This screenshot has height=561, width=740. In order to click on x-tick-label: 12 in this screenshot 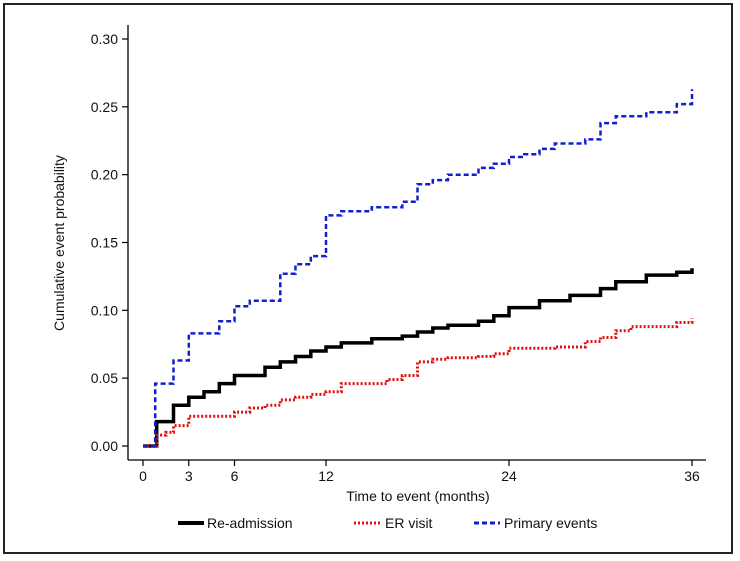, I will do `click(326, 476)`.